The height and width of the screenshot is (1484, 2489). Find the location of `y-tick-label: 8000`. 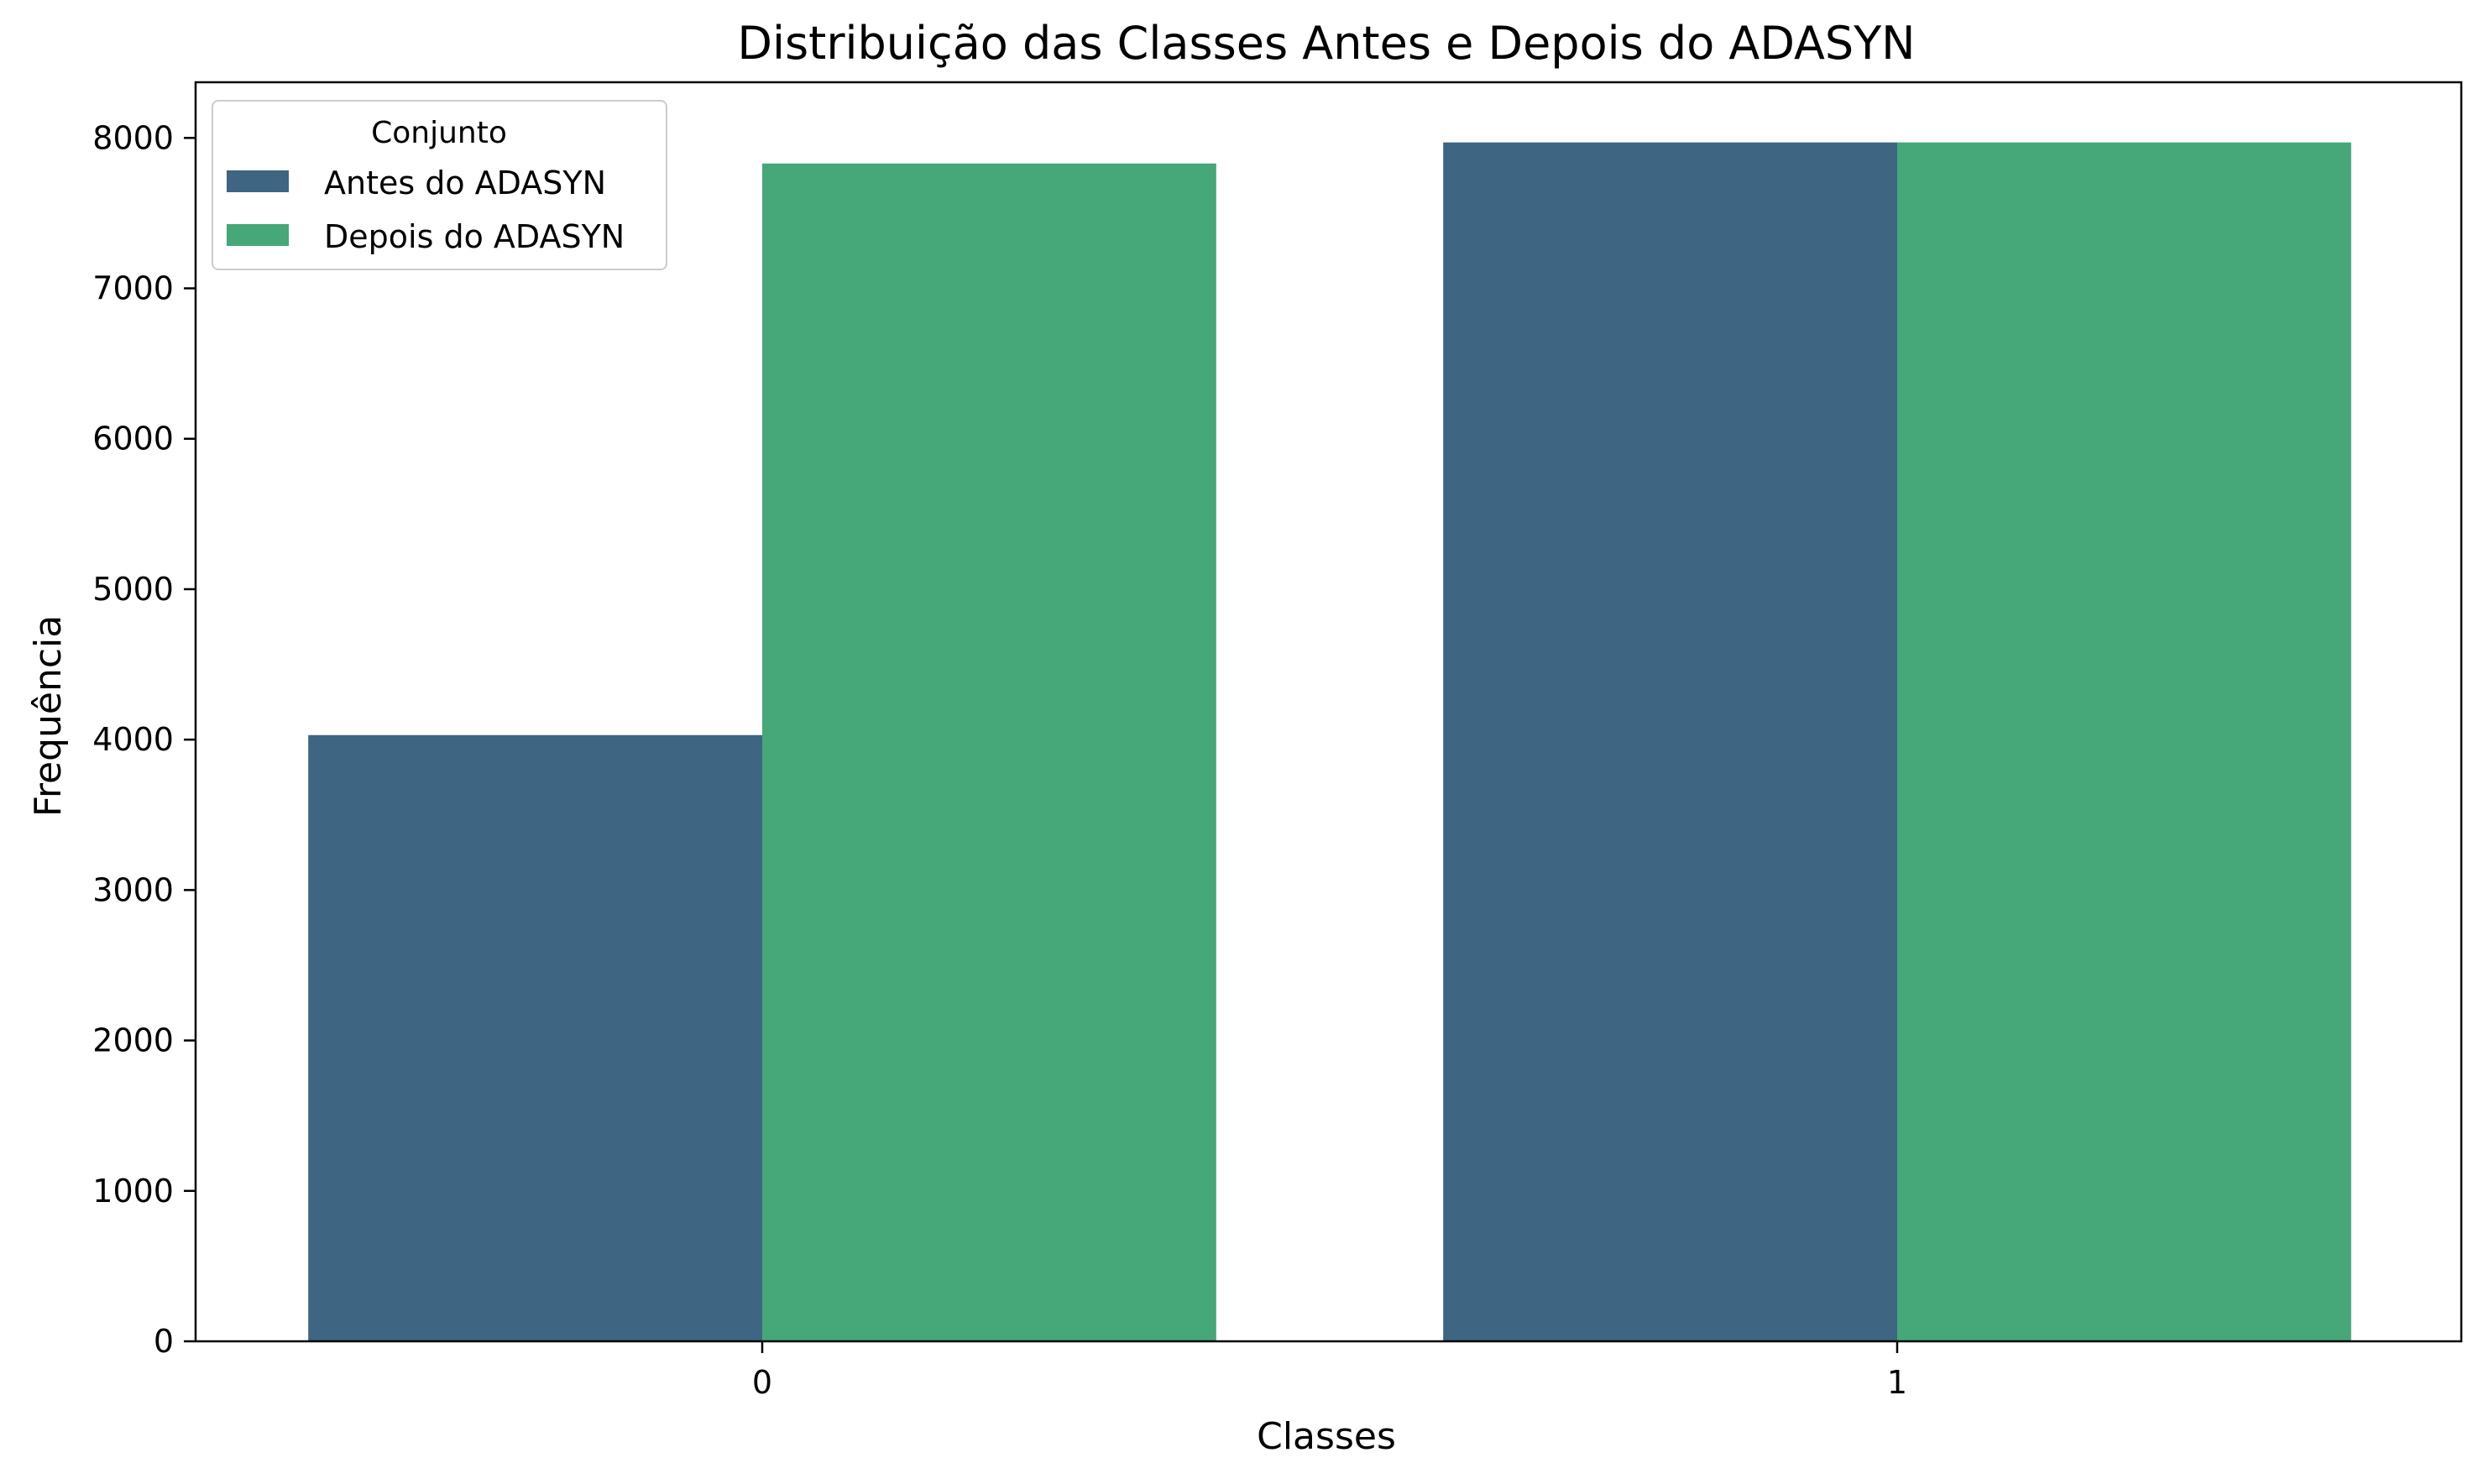

y-tick-label: 8000 is located at coordinates (133, 137).